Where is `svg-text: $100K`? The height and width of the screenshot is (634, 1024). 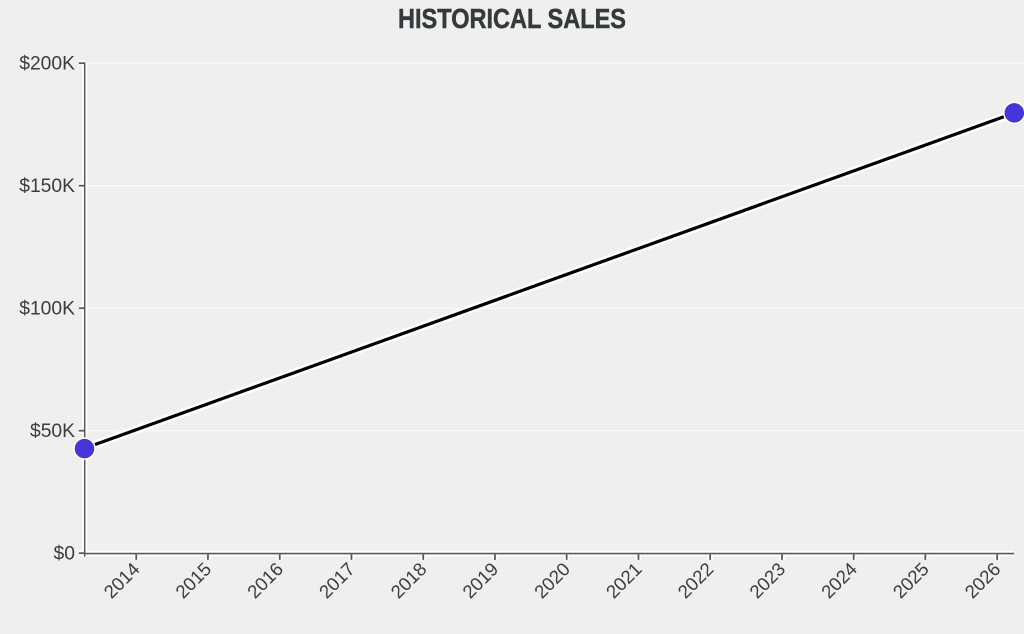
svg-text: $100K is located at coordinates (47, 309).